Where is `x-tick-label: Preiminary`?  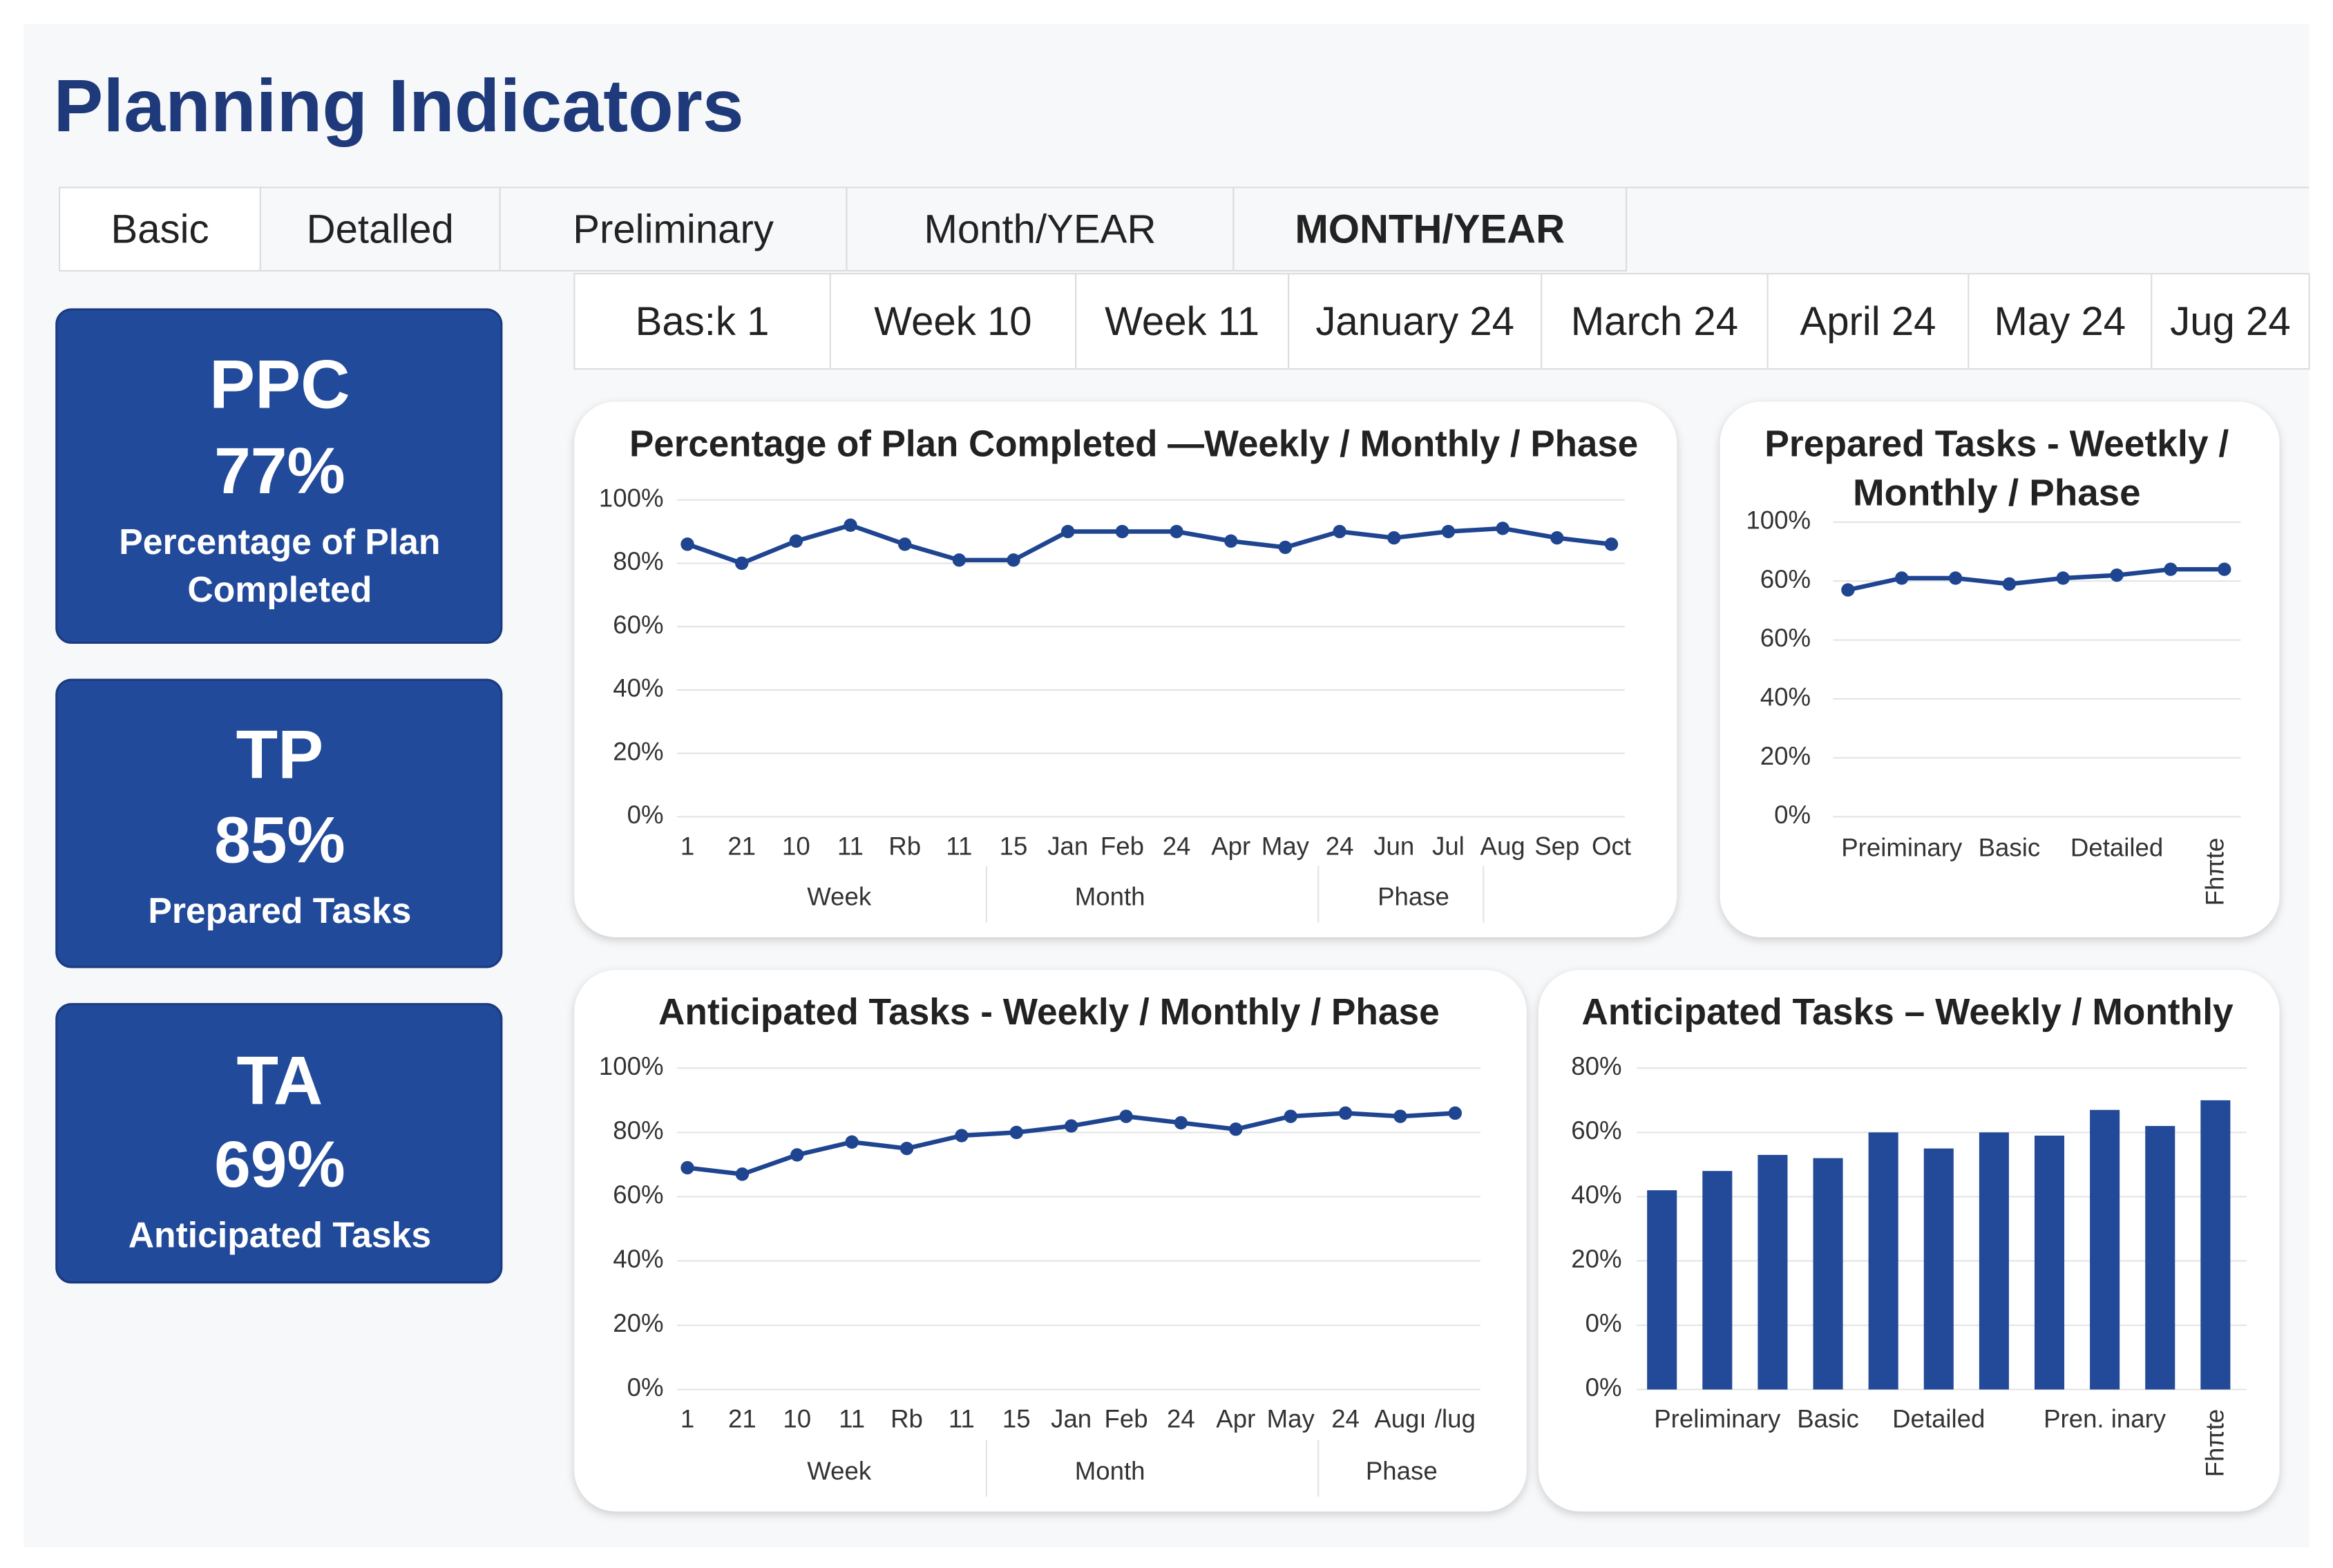 x-tick-label: Preiminary is located at coordinates (1902, 847).